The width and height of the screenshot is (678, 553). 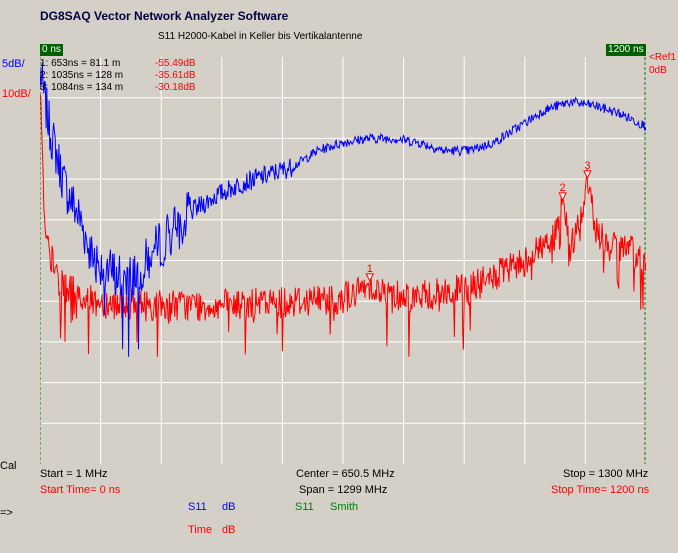 What do you see at coordinates (587, 166) in the screenshot?
I see `marker-3-number: 3` at bounding box center [587, 166].